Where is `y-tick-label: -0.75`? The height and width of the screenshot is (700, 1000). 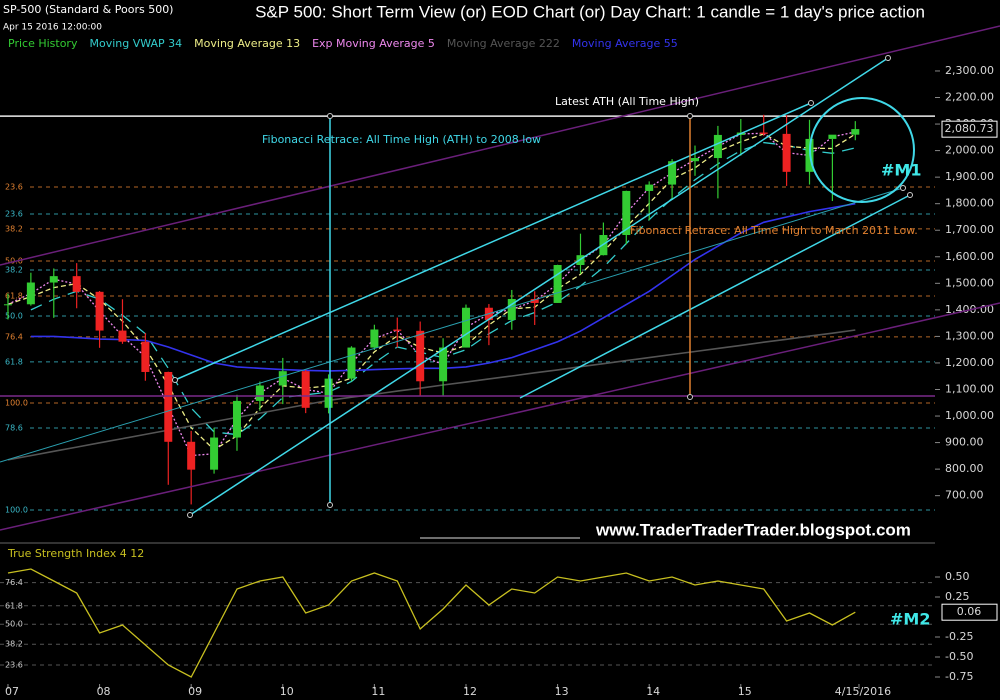
y-tick-label: -0.75 is located at coordinates (959, 676).